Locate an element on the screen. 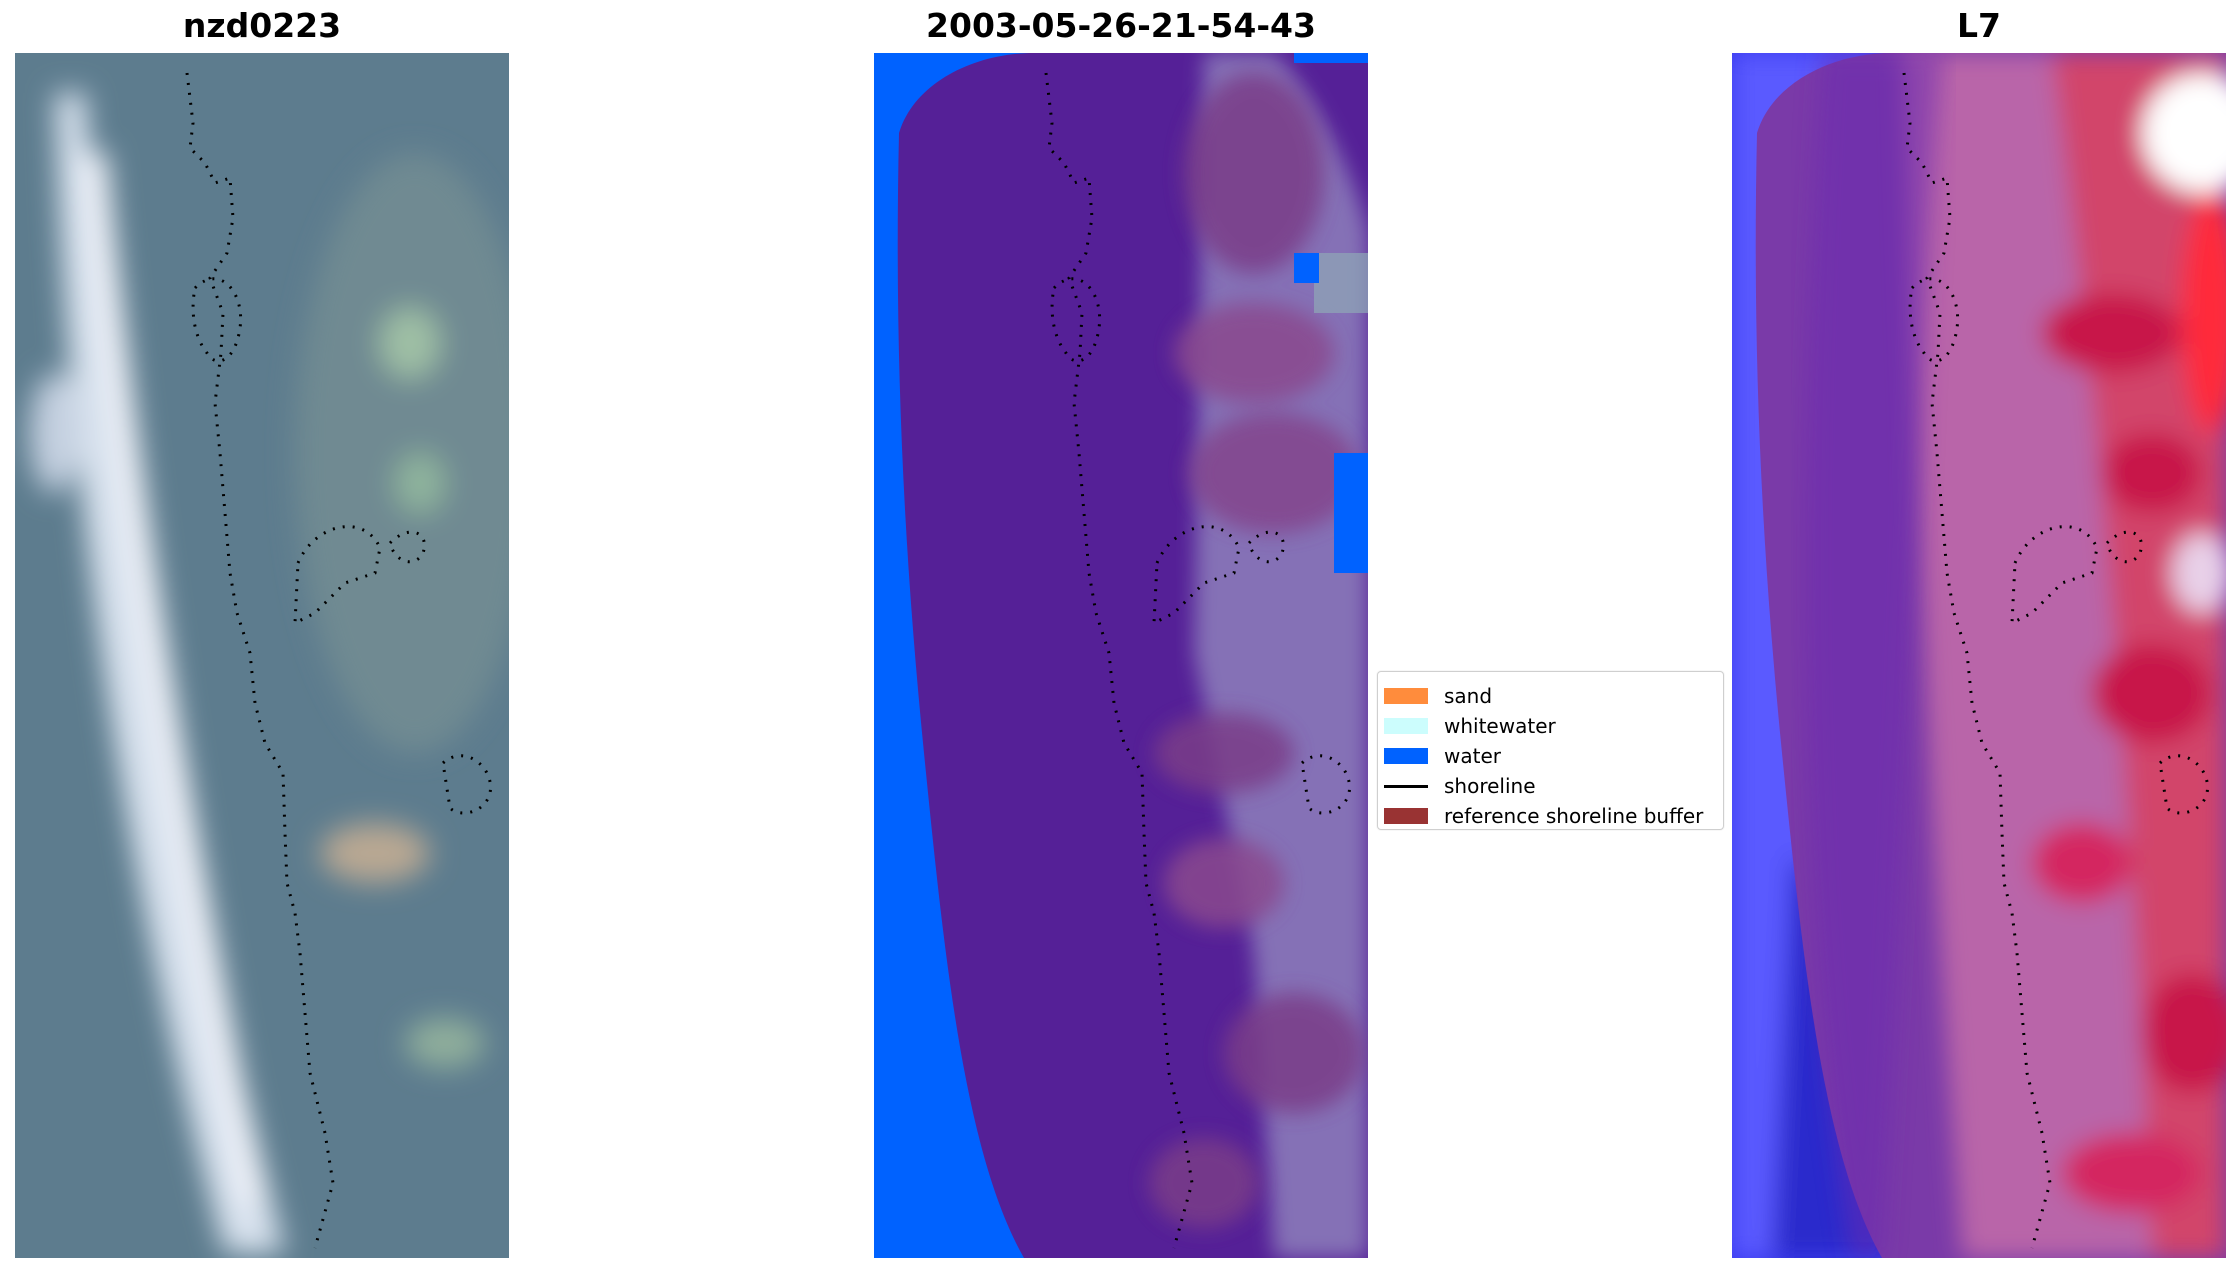  legend-label: sand is located at coordinates (1468, 696).